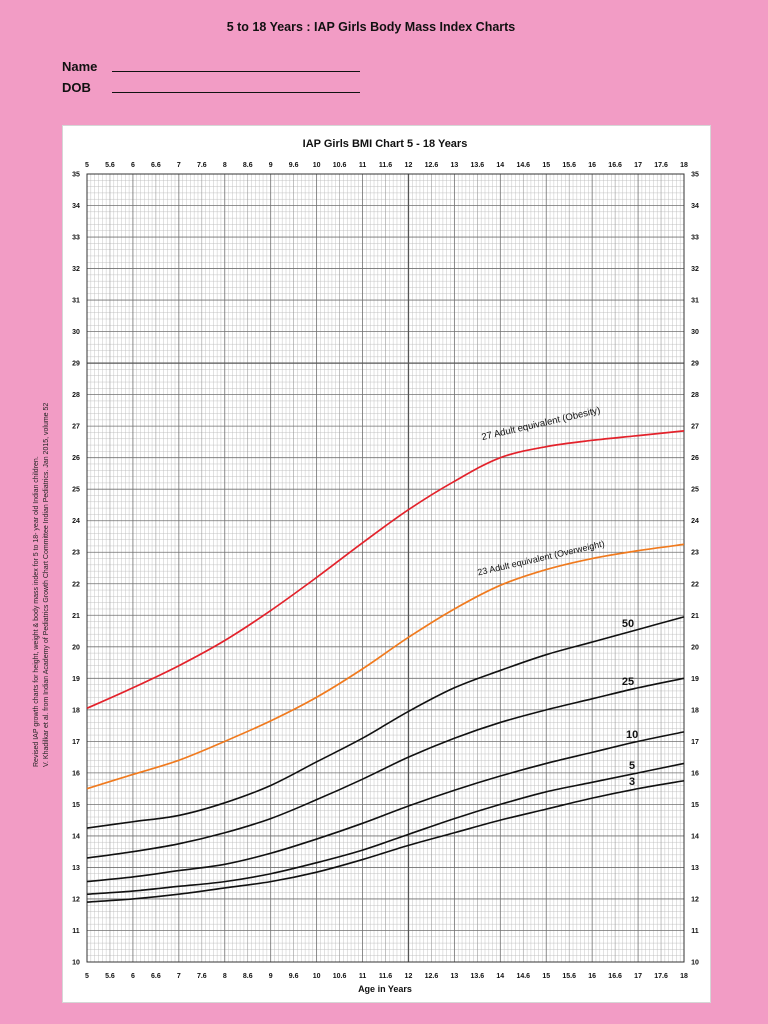 Image resolution: width=768 pixels, height=1024 pixels. What do you see at coordinates (202, 976) in the screenshot?
I see `x-tick-label-bottom: 7.6` at bounding box center [202, 976].